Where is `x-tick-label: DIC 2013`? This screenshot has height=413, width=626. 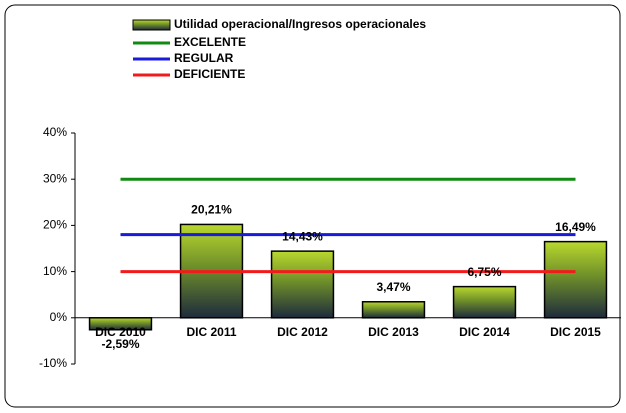 x-tick-label: DIC 2013 is located at coordinates (393, 332).